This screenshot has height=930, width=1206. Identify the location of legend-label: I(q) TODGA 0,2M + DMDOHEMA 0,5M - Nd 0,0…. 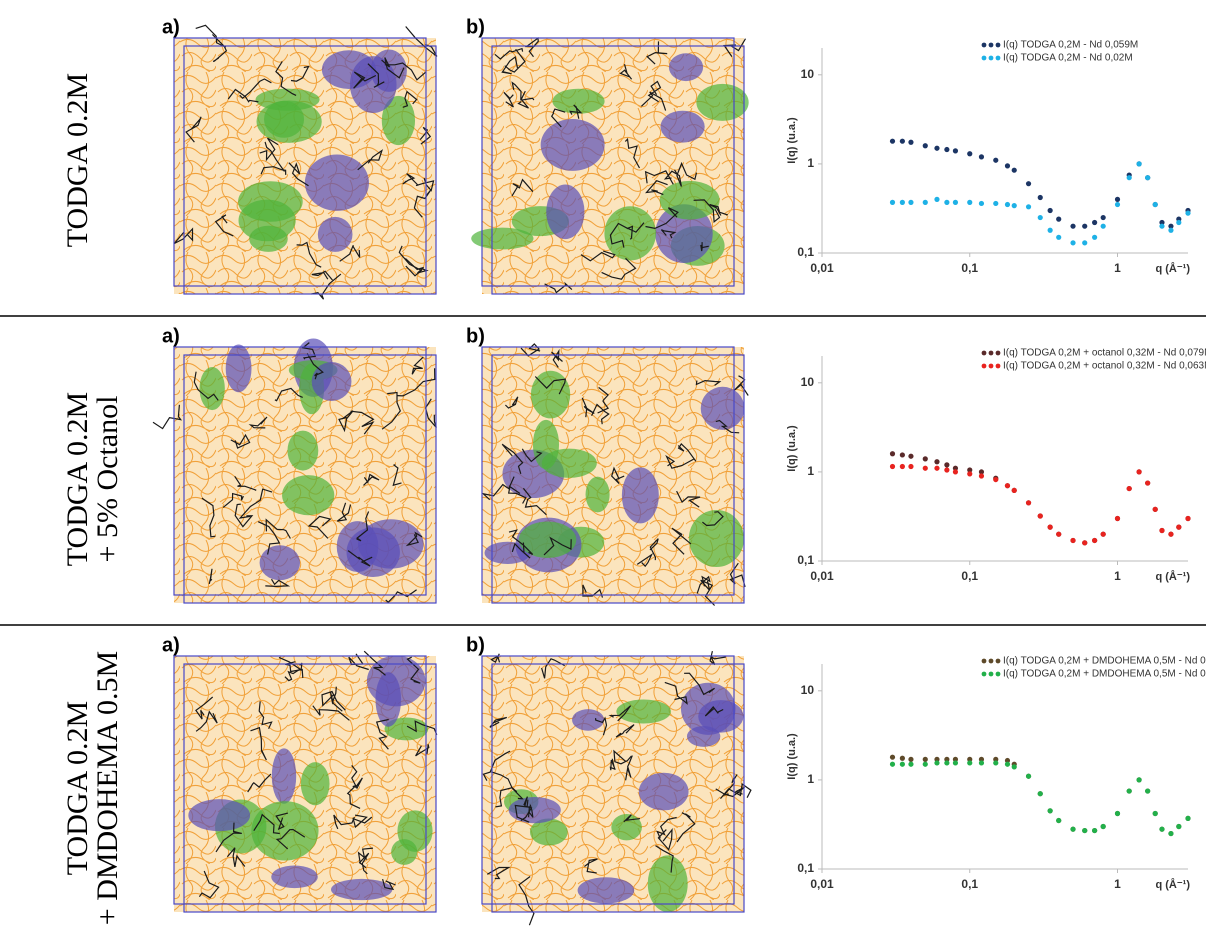
(1104, 674).